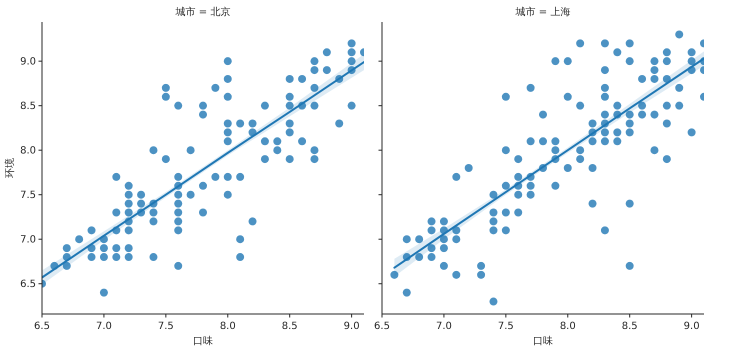 The height and width of the screenshot is (350, 732). I want to click on y-tick-label: 8.5, so click(28, 106).